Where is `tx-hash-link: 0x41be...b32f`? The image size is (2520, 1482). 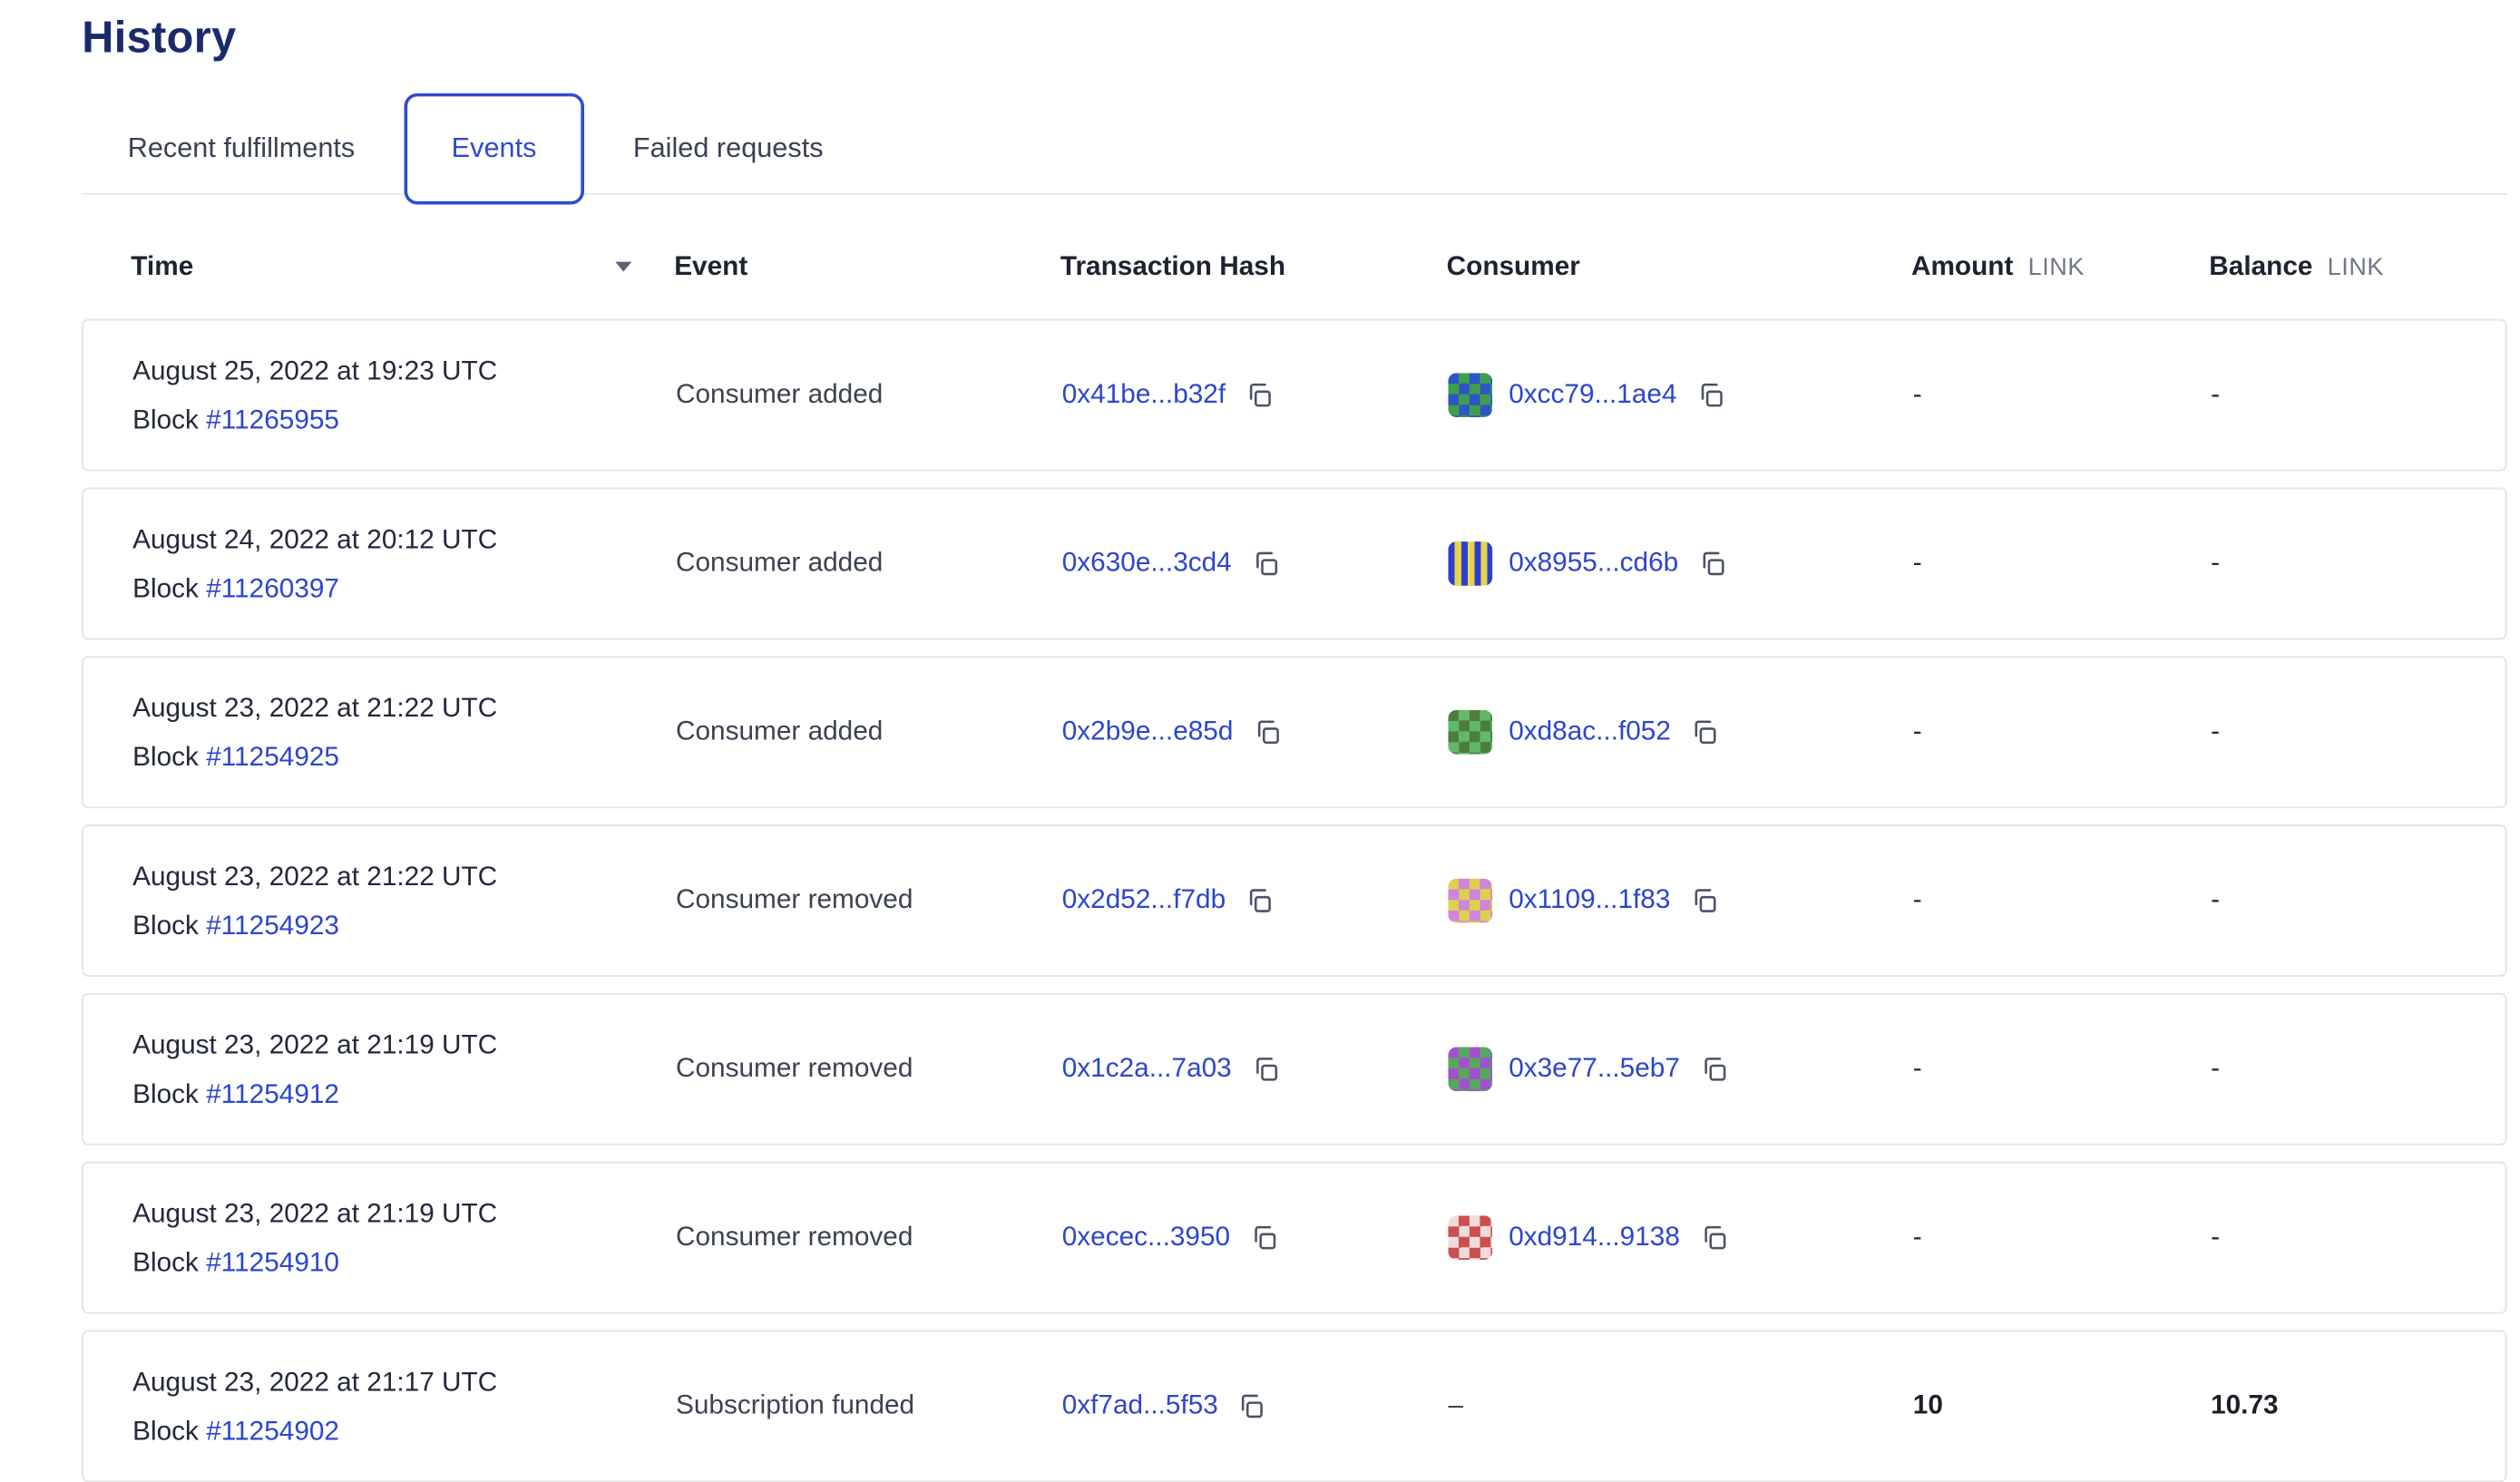 tx-hash-link: 0x41be...b32f is located at coordinates (1143, 394).